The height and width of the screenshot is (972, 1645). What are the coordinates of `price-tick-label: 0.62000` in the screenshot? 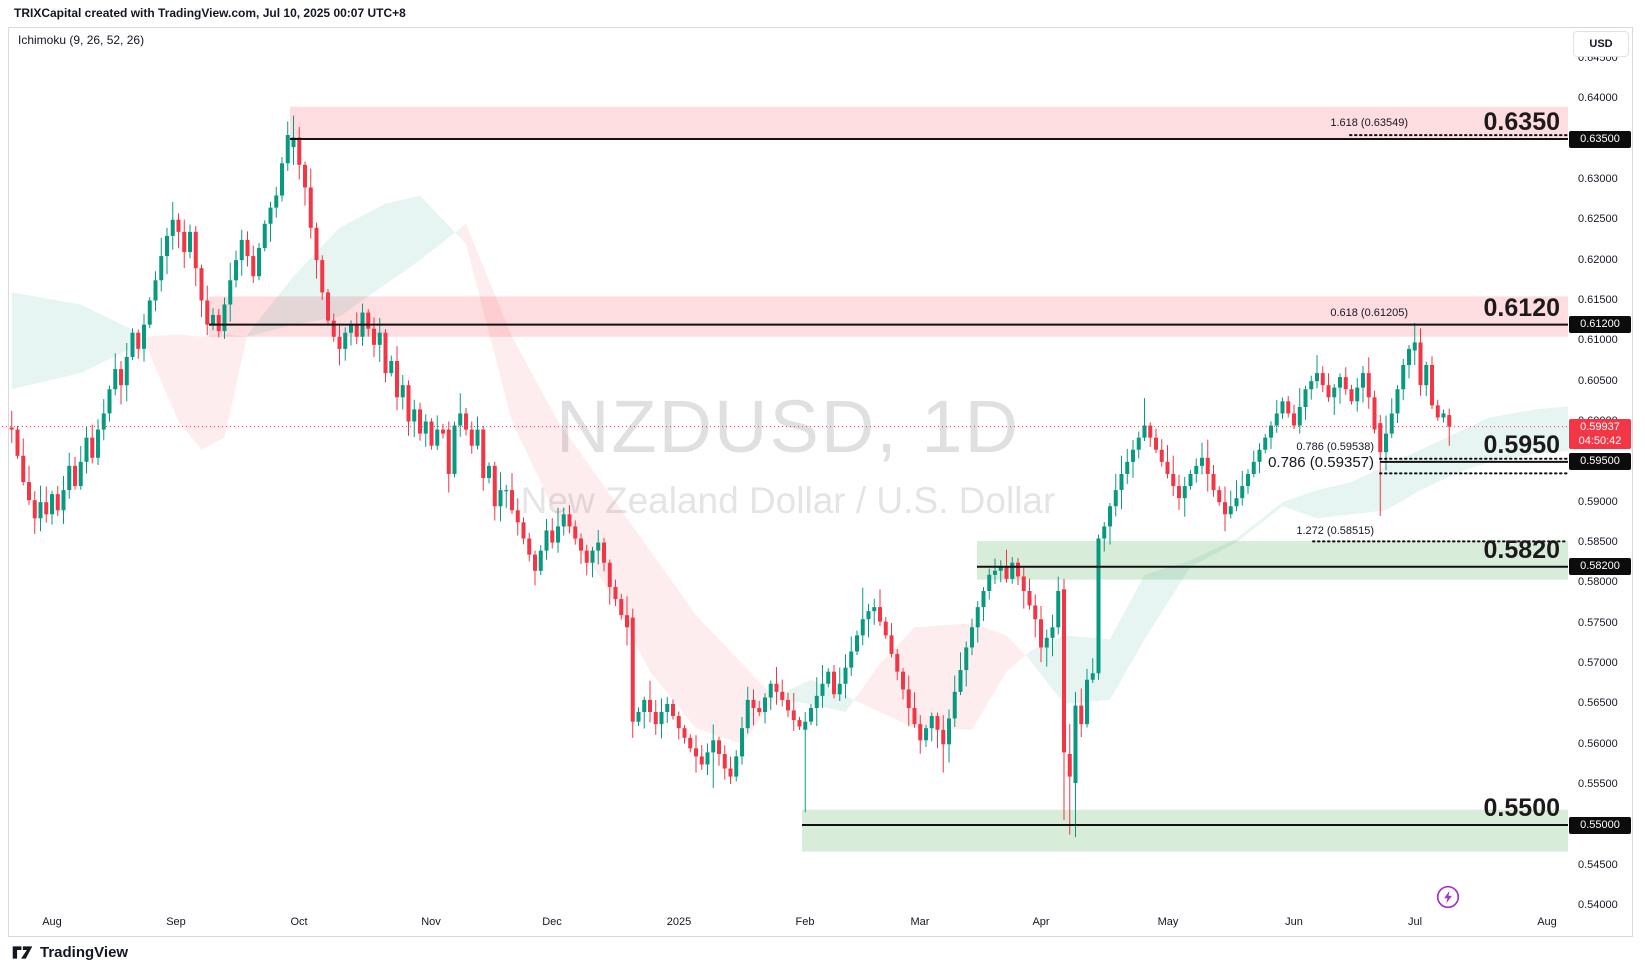 It's located at (1598, 259).